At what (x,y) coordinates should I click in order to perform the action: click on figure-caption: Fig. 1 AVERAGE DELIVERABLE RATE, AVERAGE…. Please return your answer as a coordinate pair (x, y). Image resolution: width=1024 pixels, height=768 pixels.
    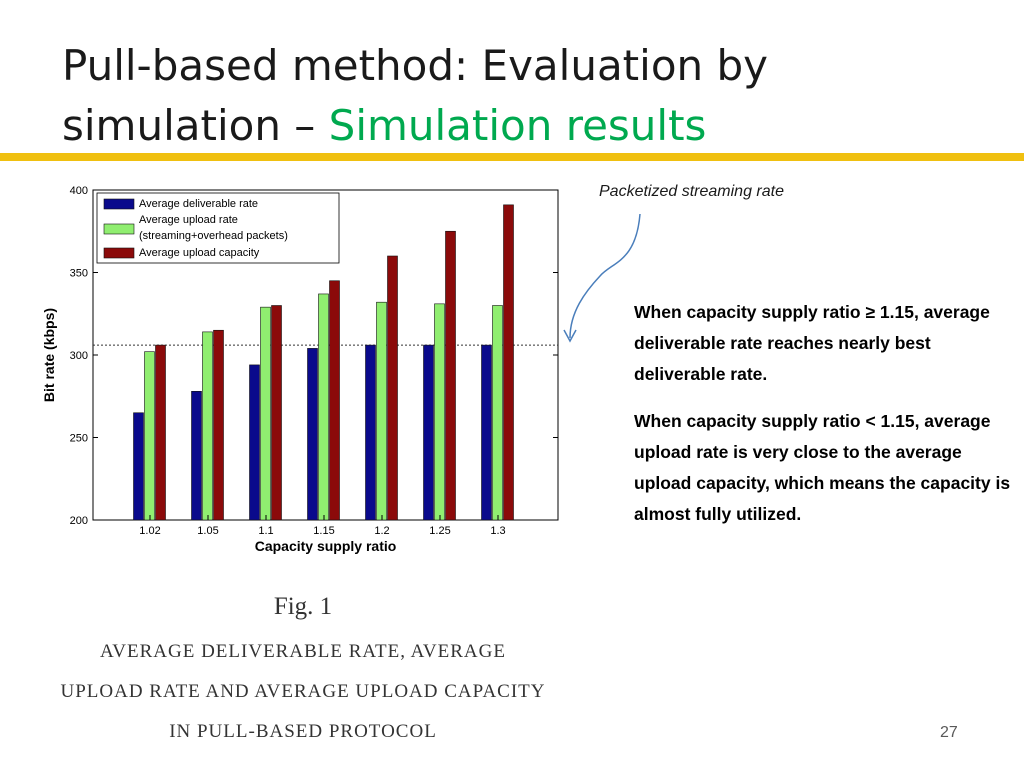
    Looking at the image, I should click on (303, 671).